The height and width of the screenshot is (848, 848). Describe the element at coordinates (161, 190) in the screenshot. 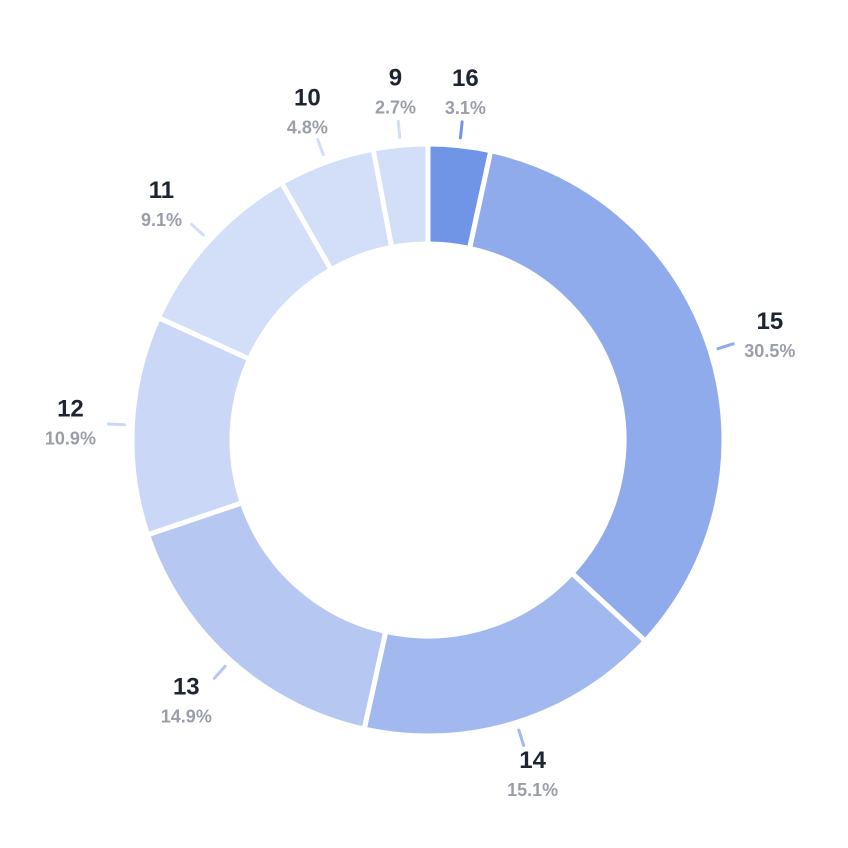

I see `slice-label-11: 11` at that location.